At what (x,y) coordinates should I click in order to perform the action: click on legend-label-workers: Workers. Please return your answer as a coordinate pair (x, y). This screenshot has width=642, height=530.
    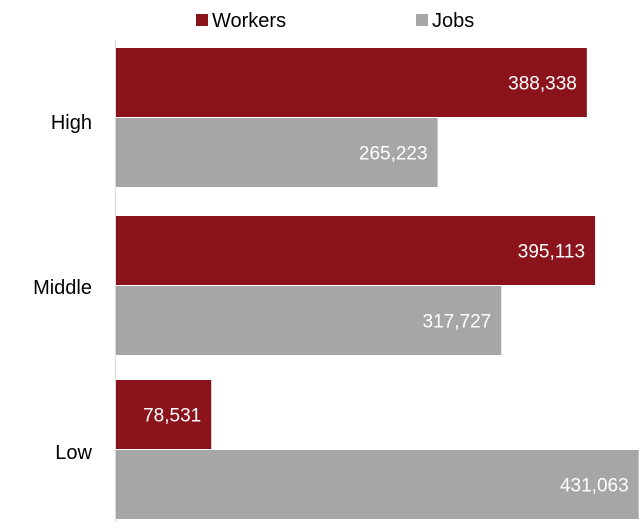
    Looking at the image, I should click on (249, 21).